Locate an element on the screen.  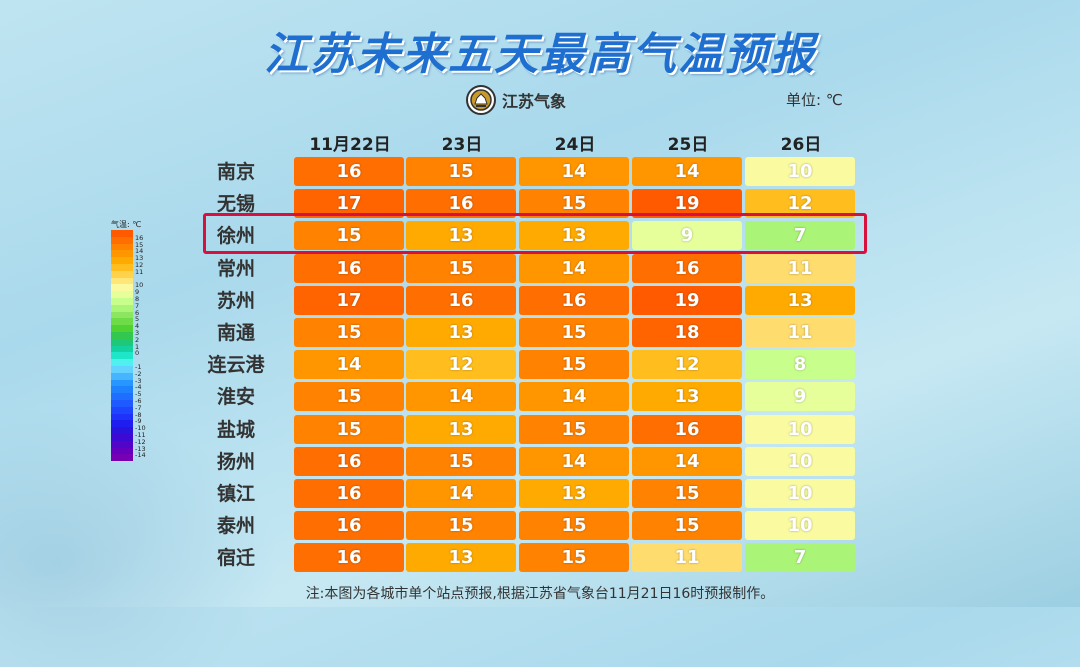
legend-label: -9 is located at coordinates (138, 421).